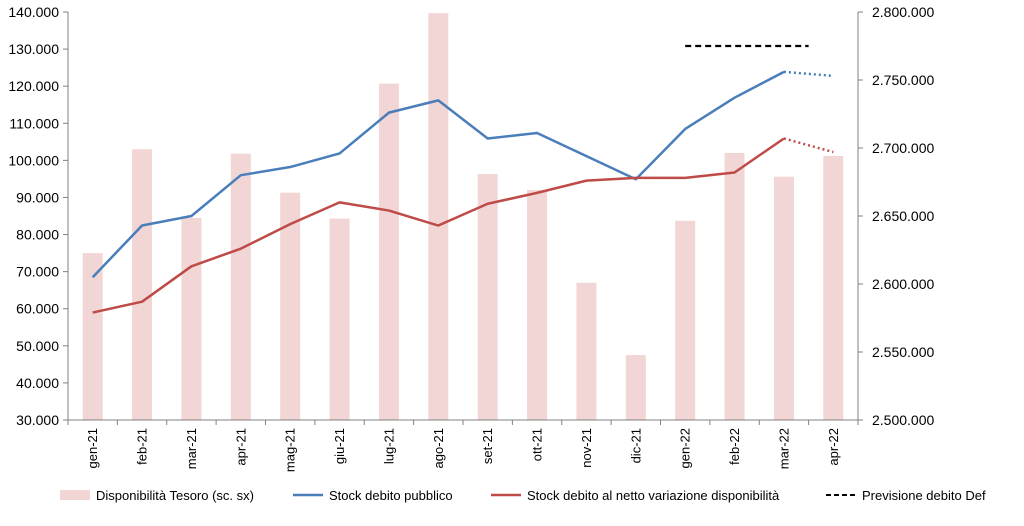  Describe the element at coordinates (37, 420) in the screenshot. I see `left-tick-label: 30.000` at that location.